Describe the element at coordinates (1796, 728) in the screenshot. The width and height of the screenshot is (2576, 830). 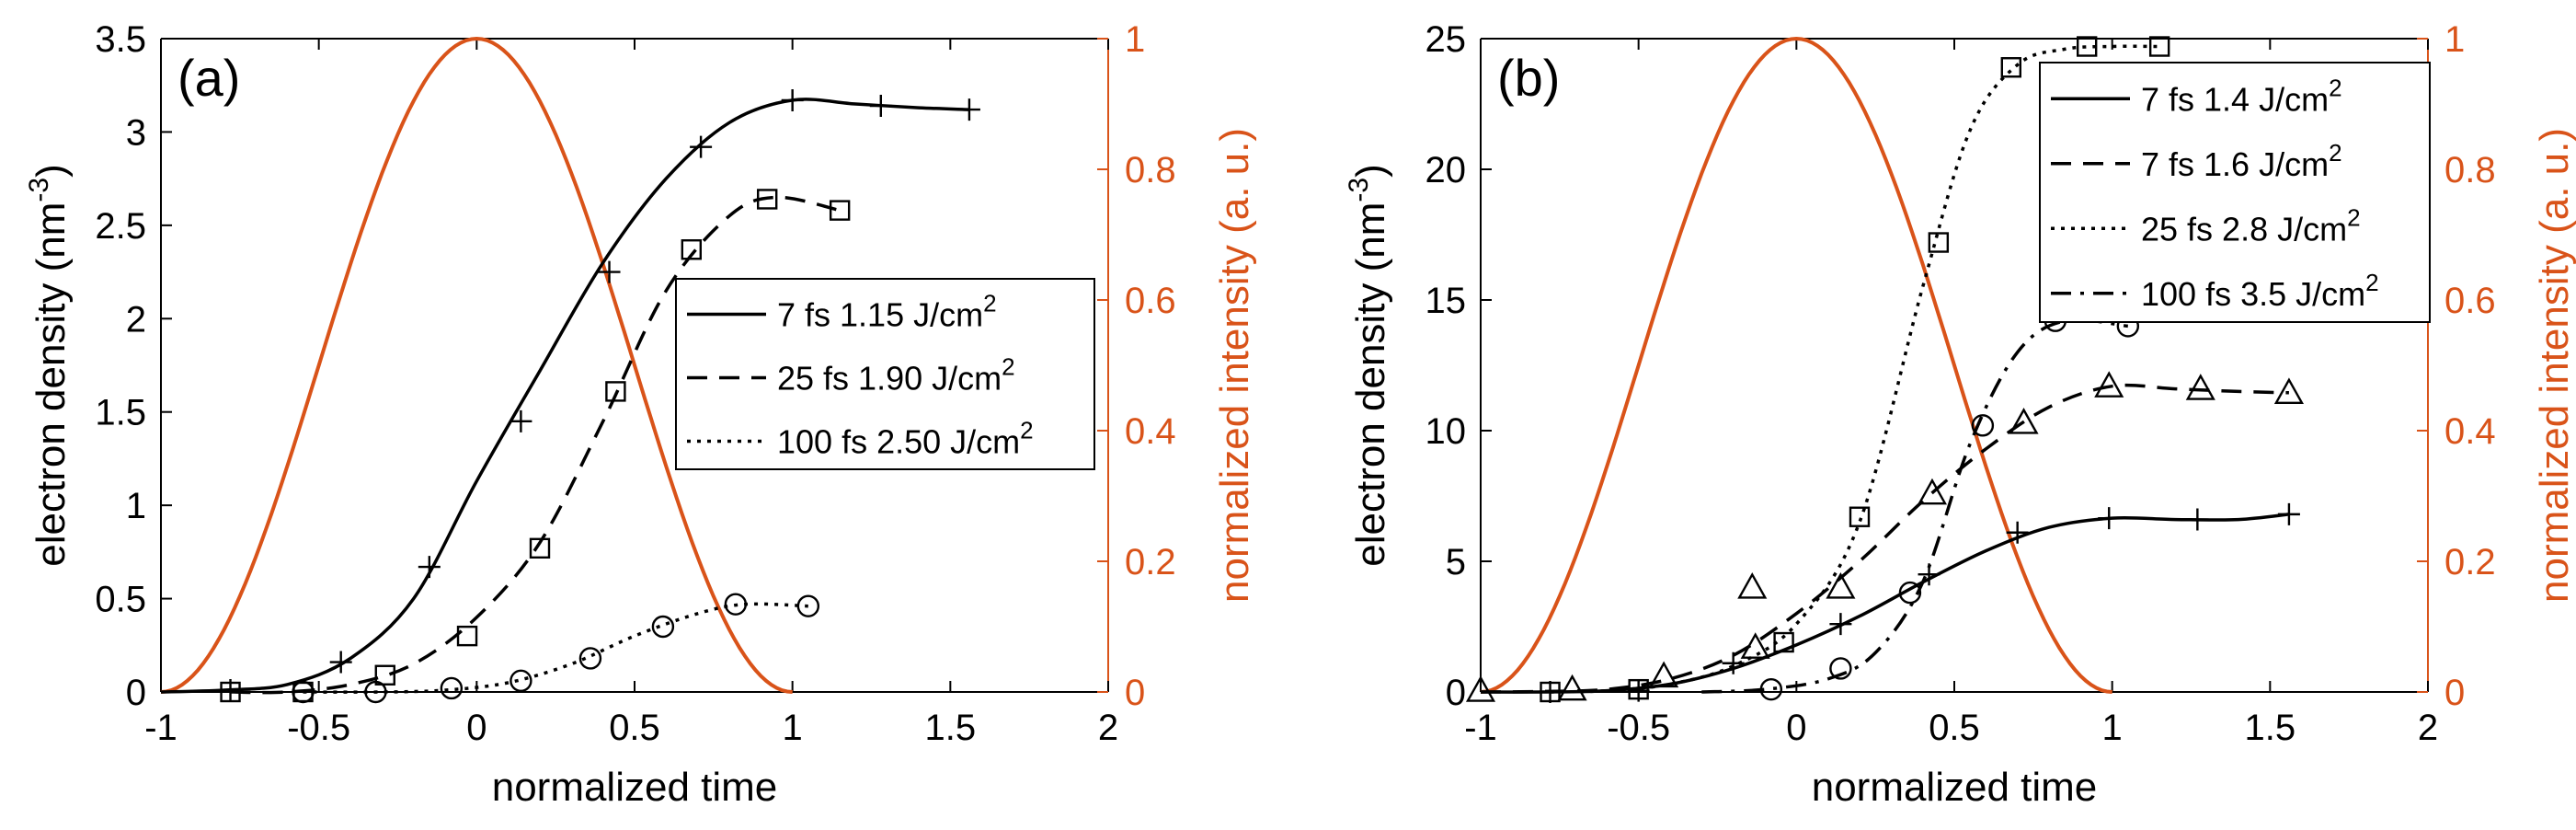
I see `x-tick-label: 0` at that location.